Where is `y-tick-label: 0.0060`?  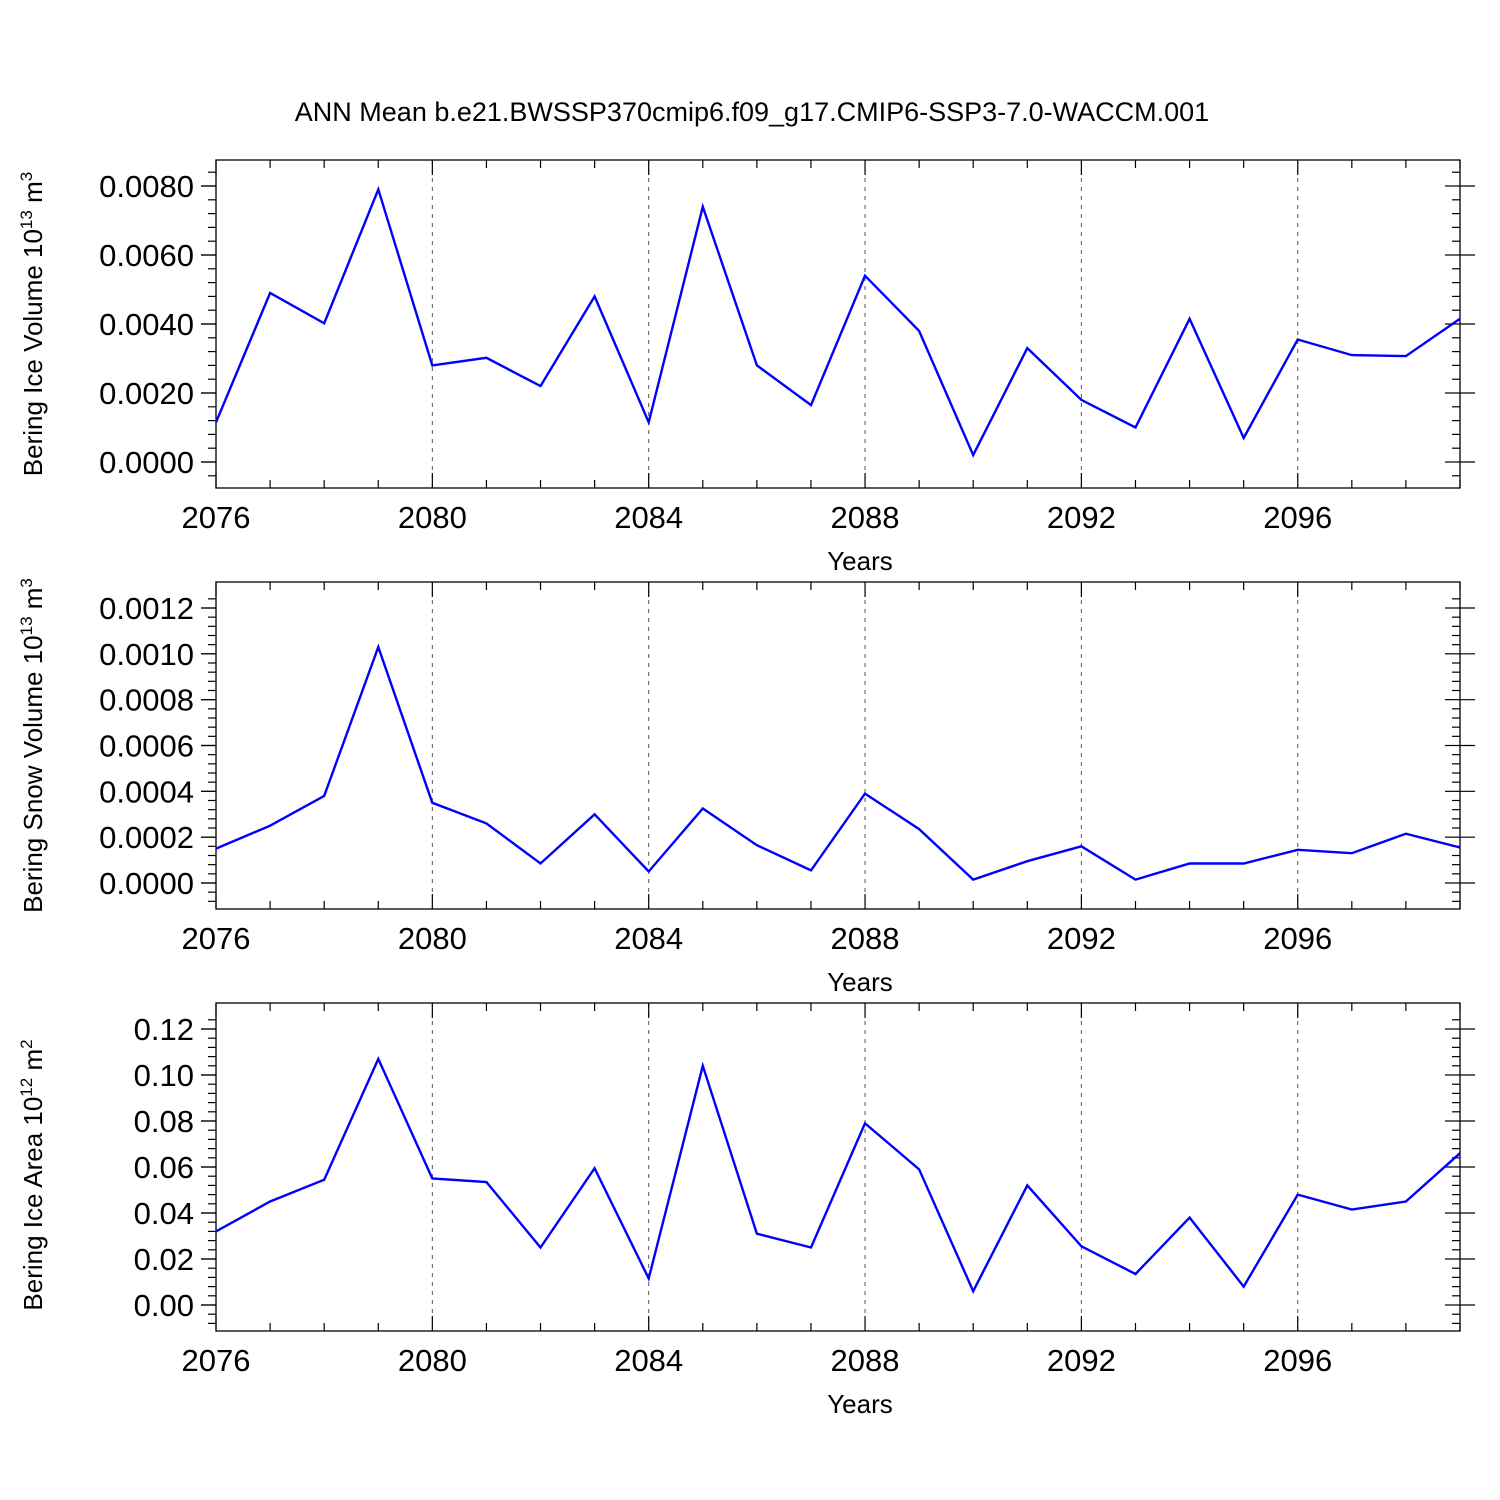 y-tick-label: 0.0060 is located at coordinates (146, 255).